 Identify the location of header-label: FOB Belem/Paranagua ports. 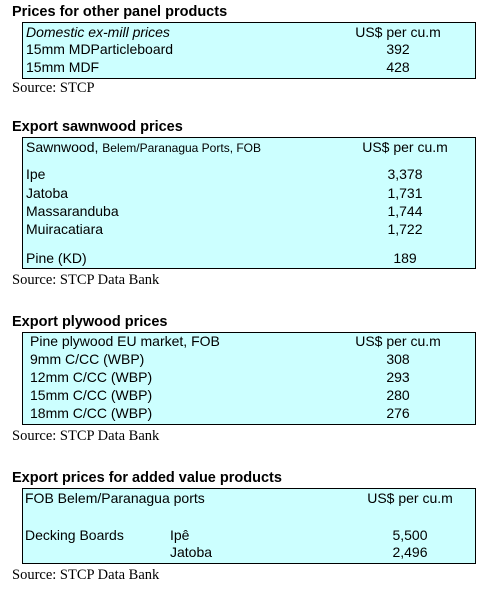
(115, 498).